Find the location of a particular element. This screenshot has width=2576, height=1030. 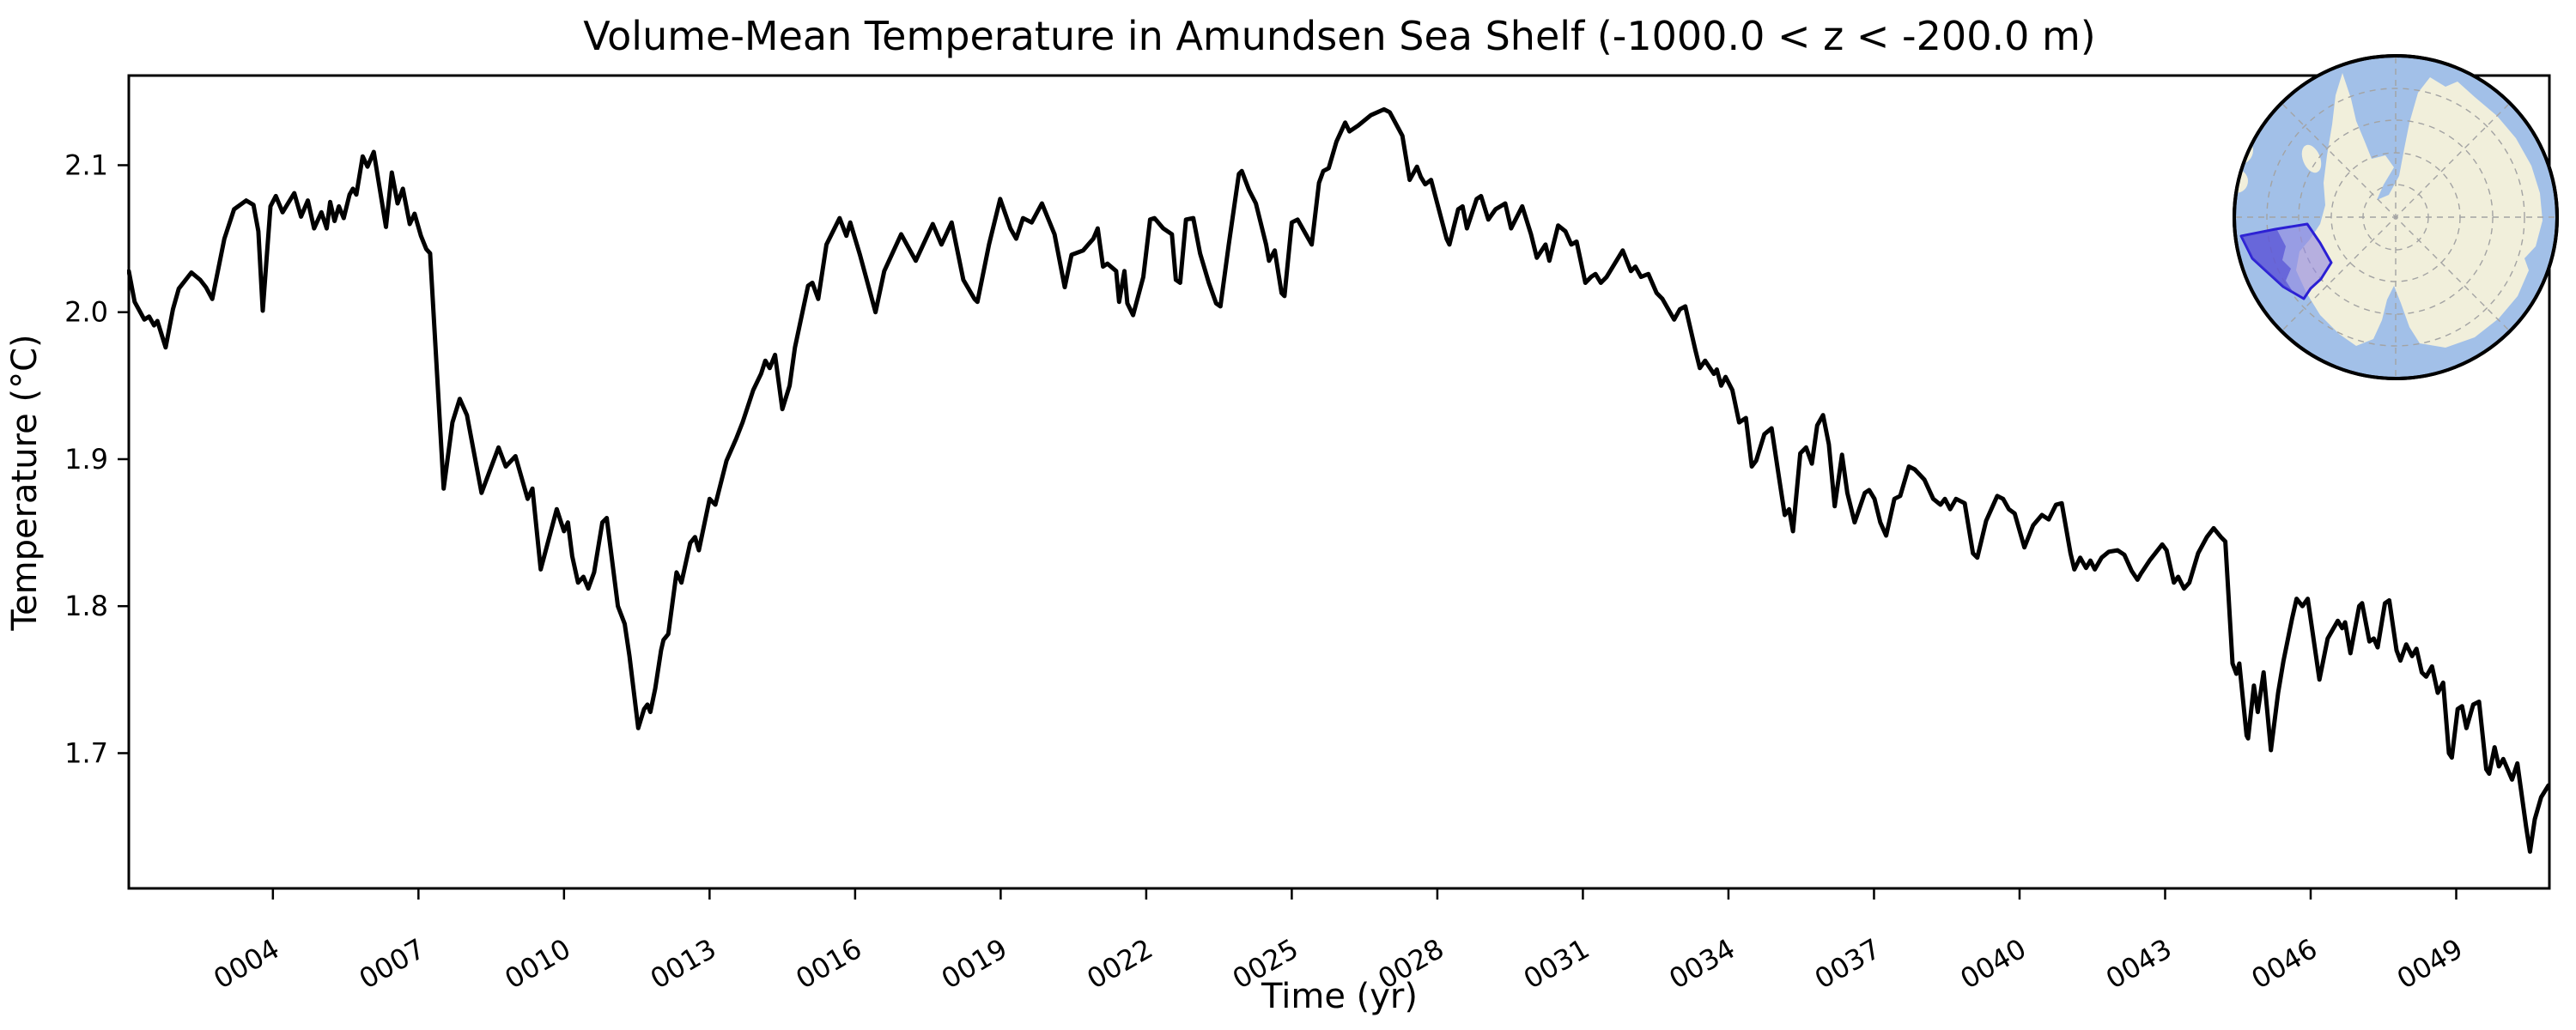

antarctica-inset-map is located at coordinates (2396, 217).